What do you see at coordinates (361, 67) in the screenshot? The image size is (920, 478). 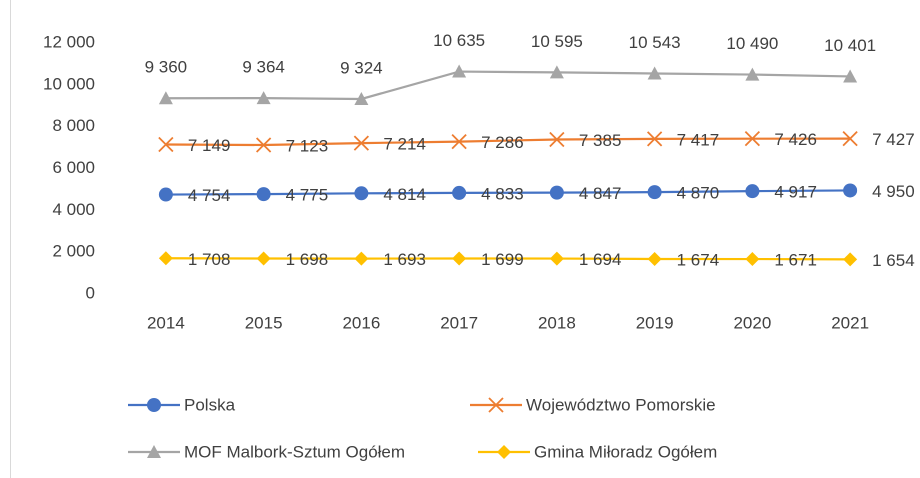 I see `data-label: 9 324` at bounding box center [361, 67].